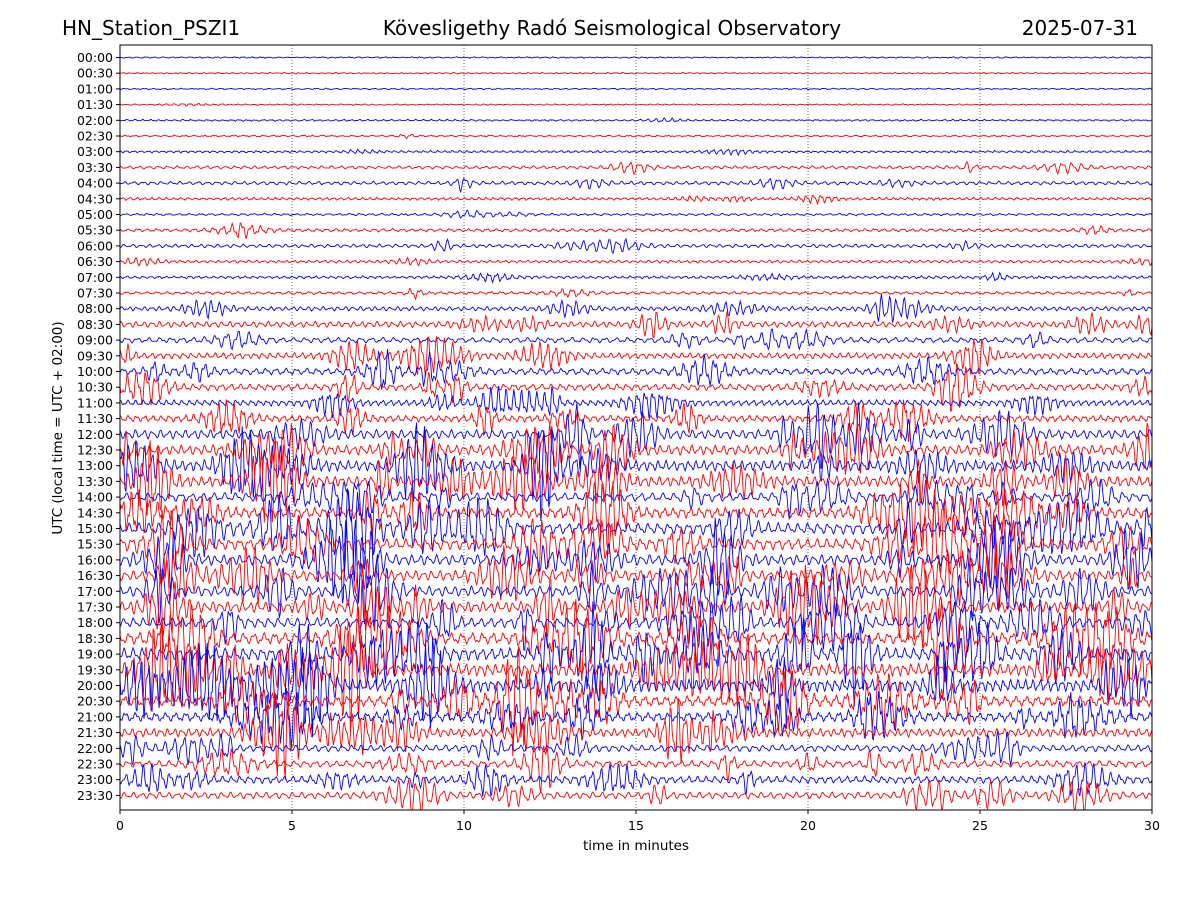 This screenshot has width=1200, height=900. Describe the element at coordinates (95, 277) in the screenshot. I see `row-label: 07:00` at that location.